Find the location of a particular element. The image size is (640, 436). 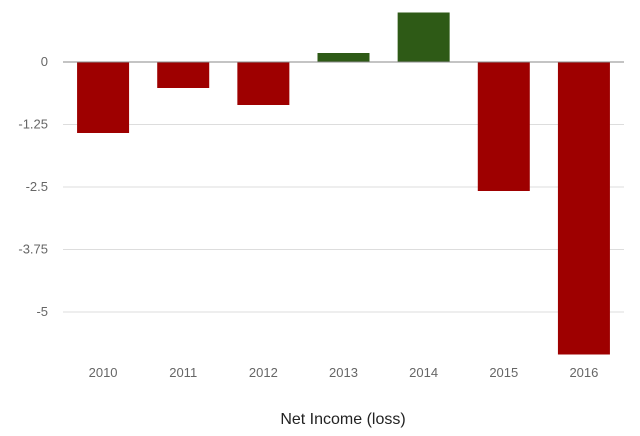

x-axis-label: Net Income (loss) is located at coordinates (342, 419).